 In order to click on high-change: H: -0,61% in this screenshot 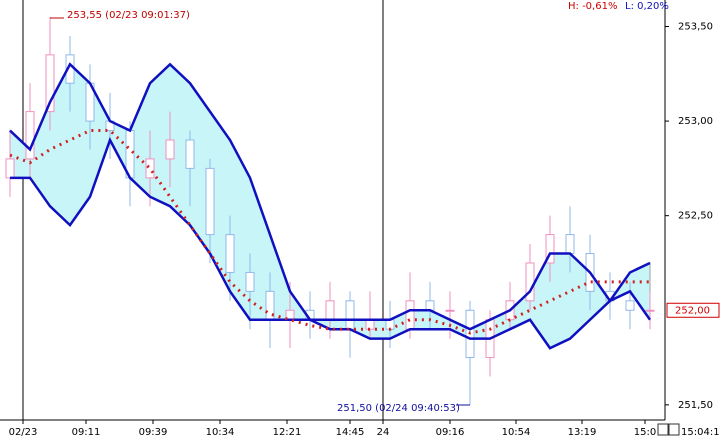, I will do `click(592, 6)`.